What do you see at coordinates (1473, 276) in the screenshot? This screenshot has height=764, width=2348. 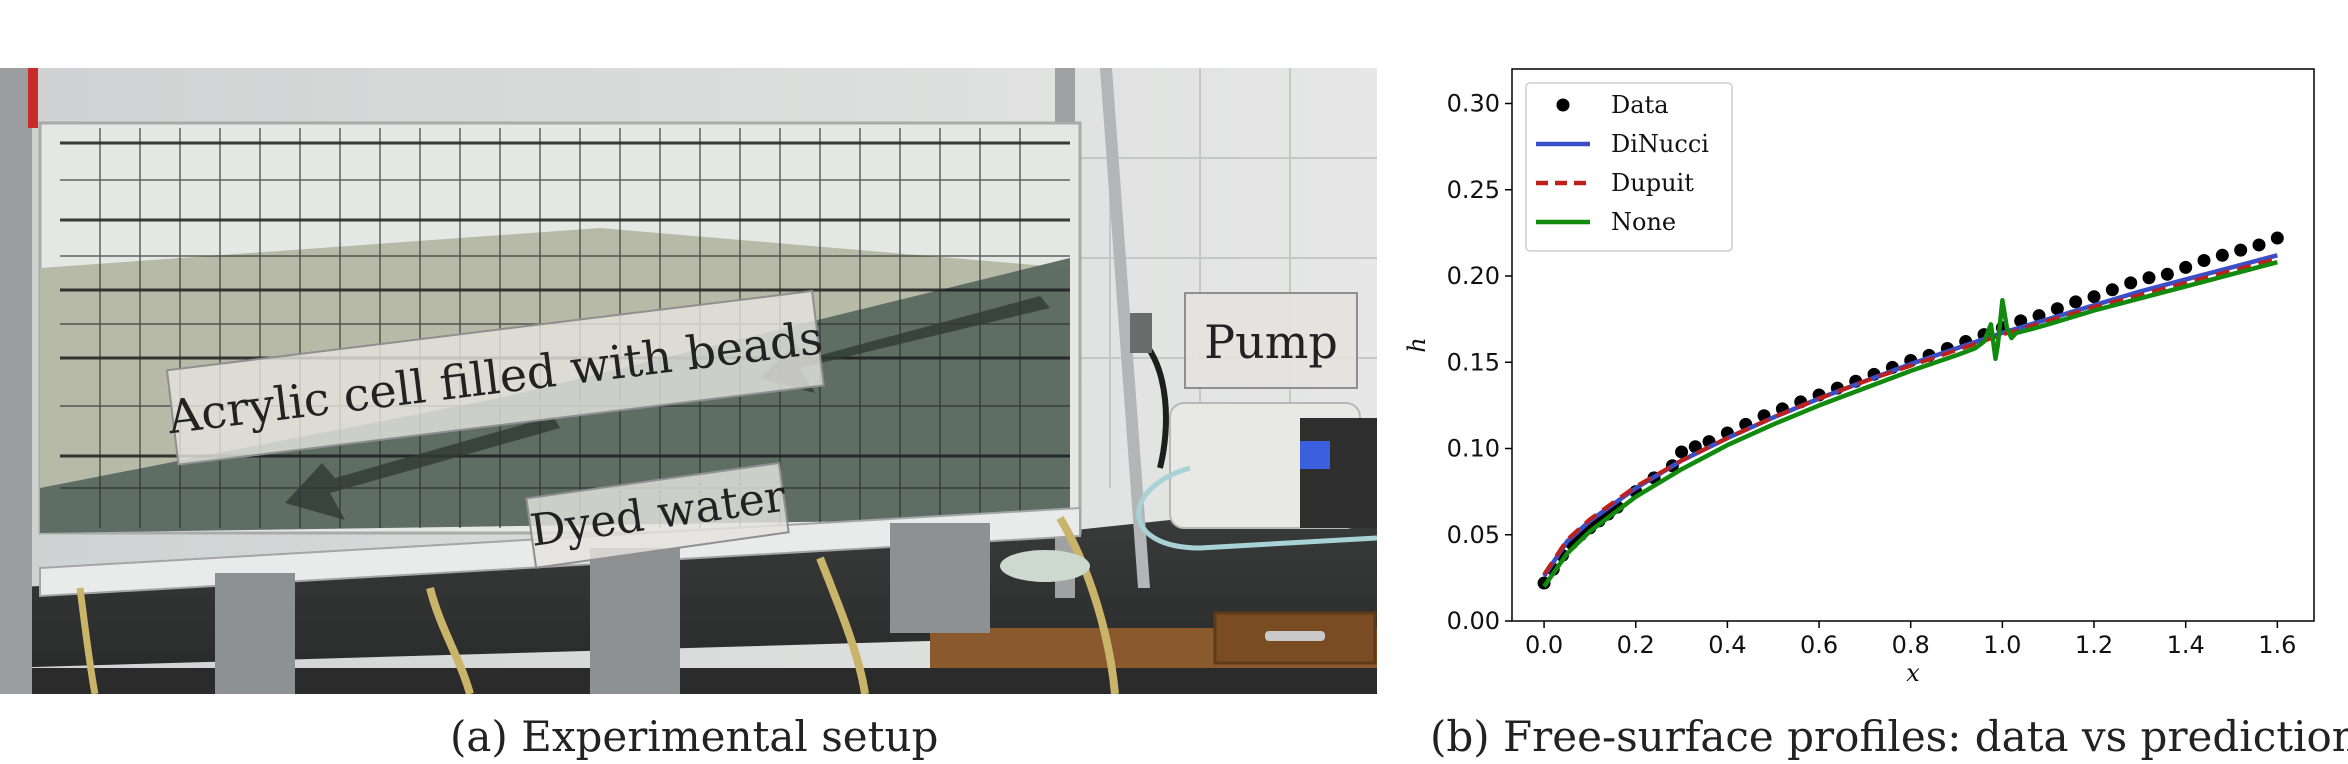 I see `y-tick-label: 0.20` at bounding box center [1473, 276].